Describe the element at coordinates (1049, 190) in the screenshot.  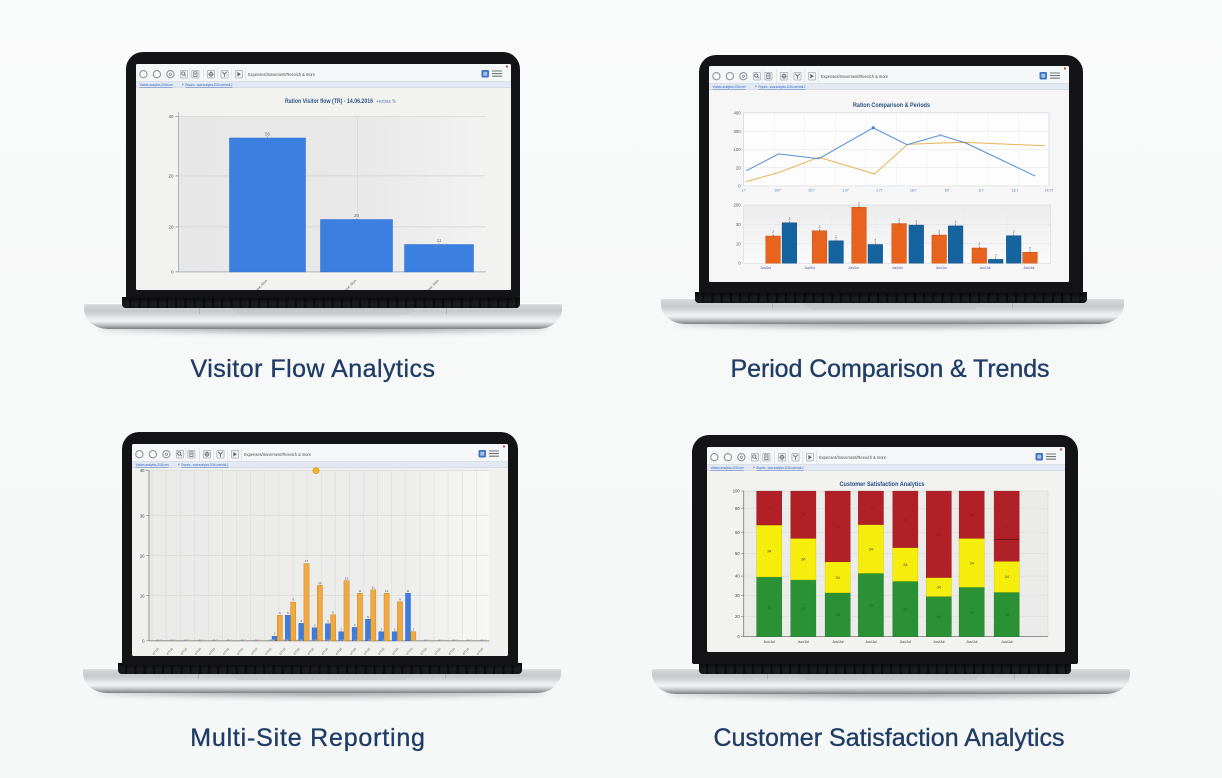
I see `svg-text: 14.07` at that location.